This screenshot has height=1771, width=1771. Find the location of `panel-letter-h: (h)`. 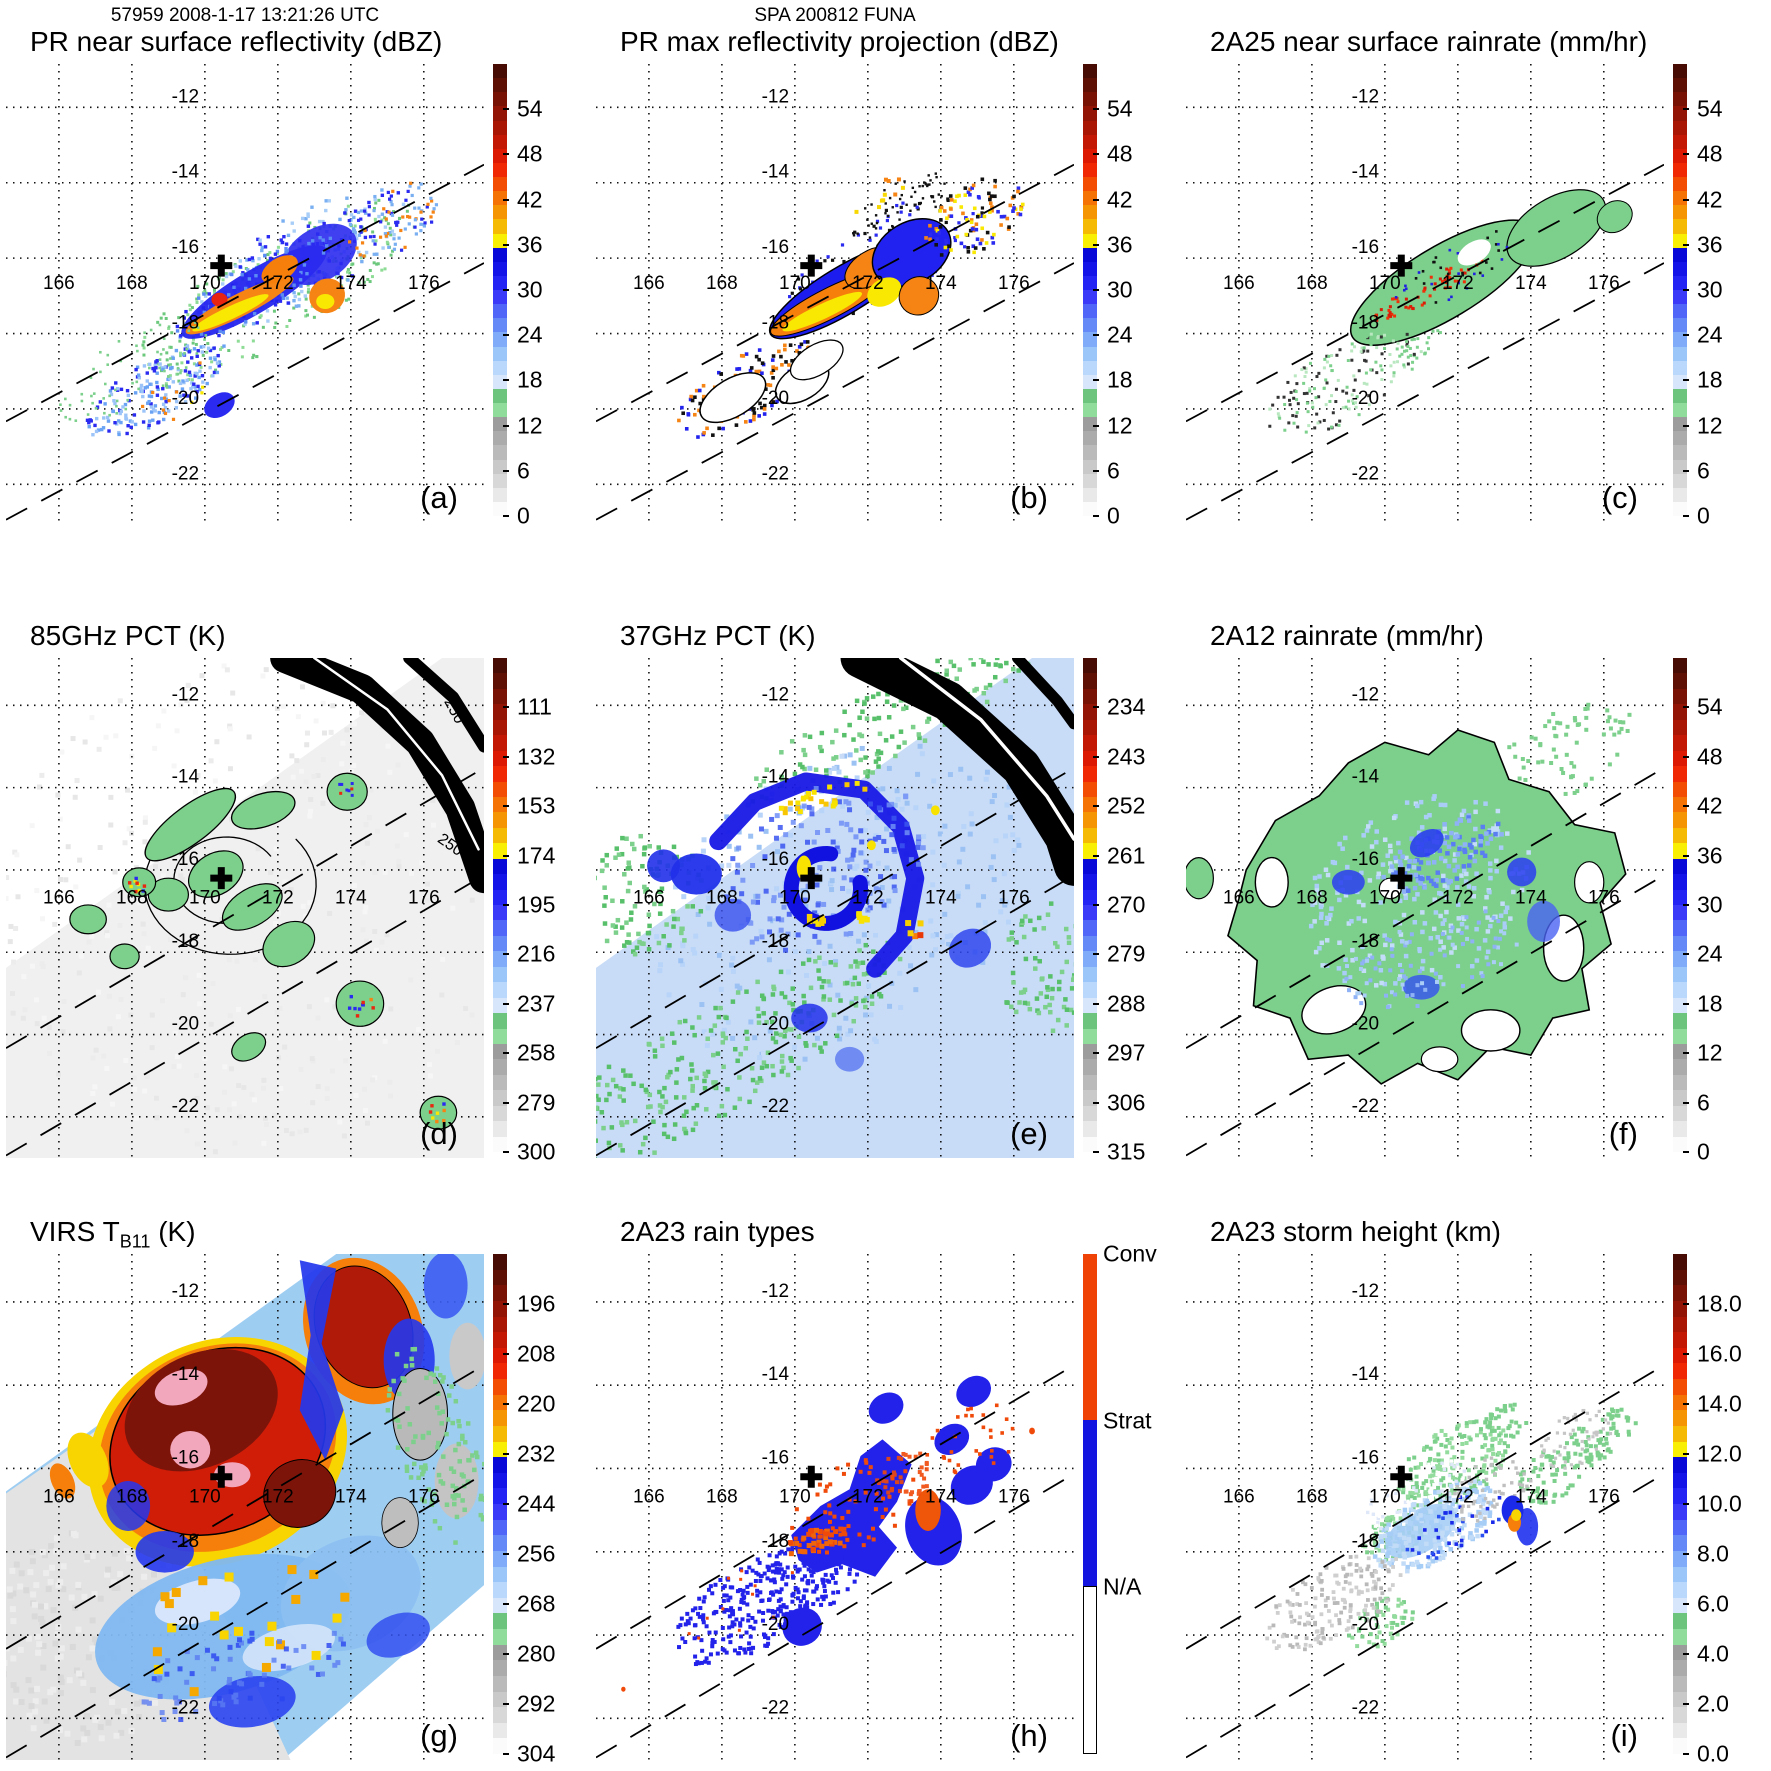

panel-letter-h: (h) is located at coordinates (1029, 1735).